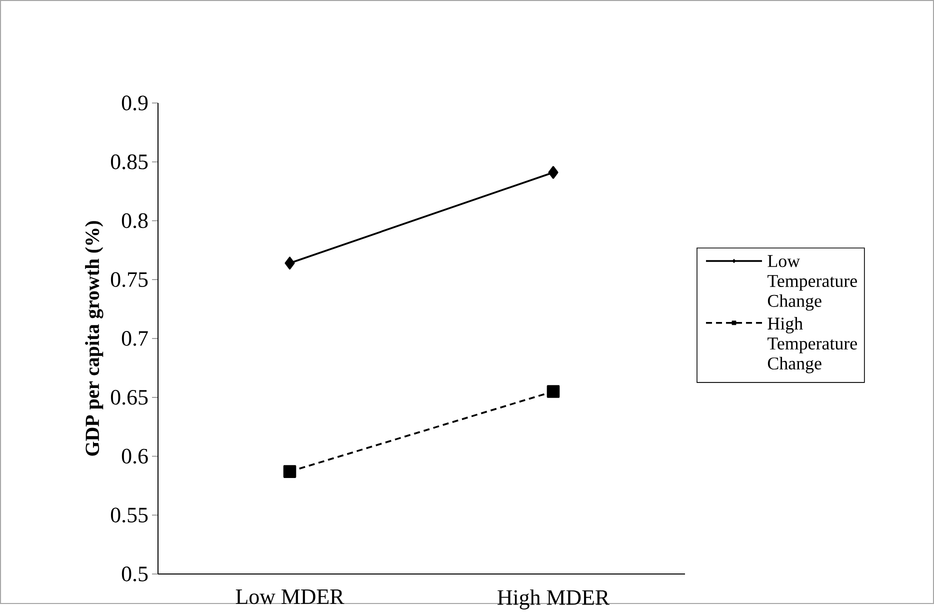 The width and height of the screenshot is (934, 613). I want to click on y-tick-label: 0.75, so click(129, 280).